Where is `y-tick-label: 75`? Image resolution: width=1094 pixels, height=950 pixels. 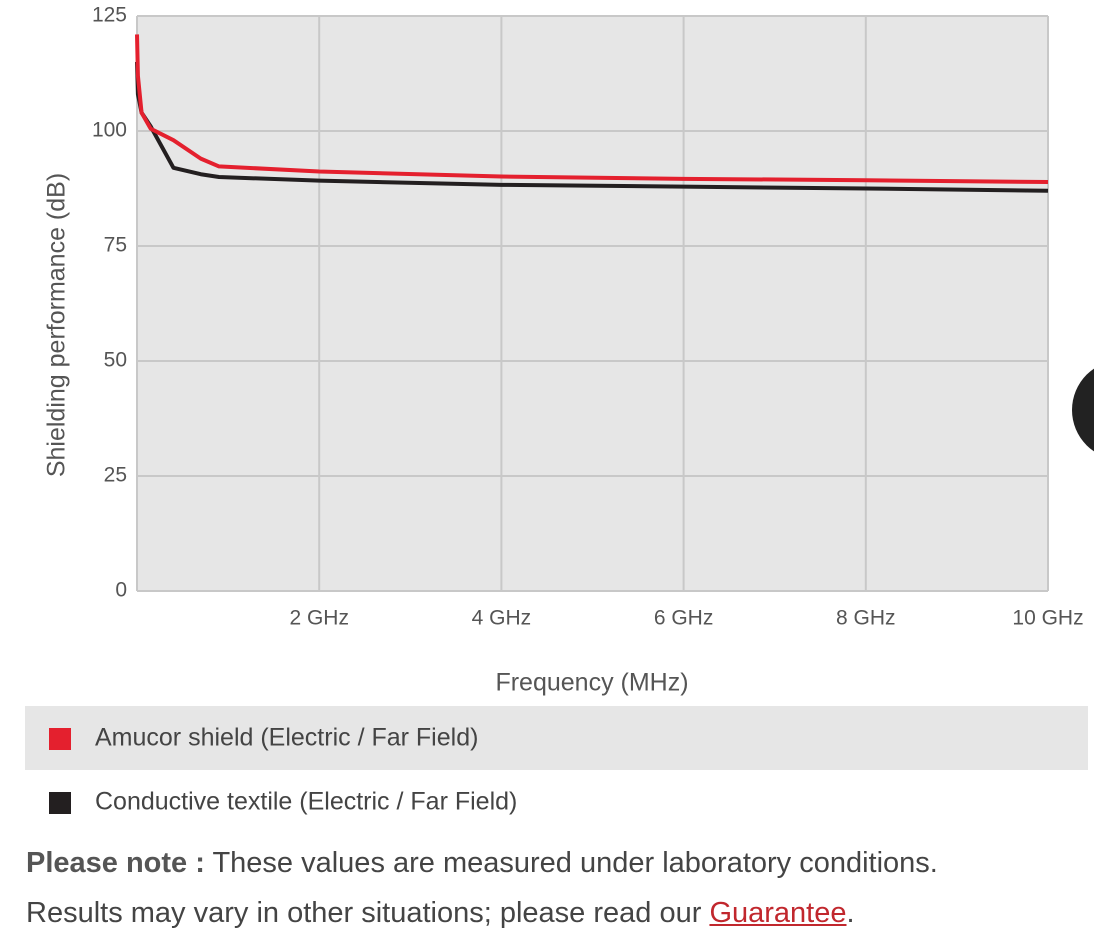 y-tick-label: 75 is located at coordinates (115, 245).